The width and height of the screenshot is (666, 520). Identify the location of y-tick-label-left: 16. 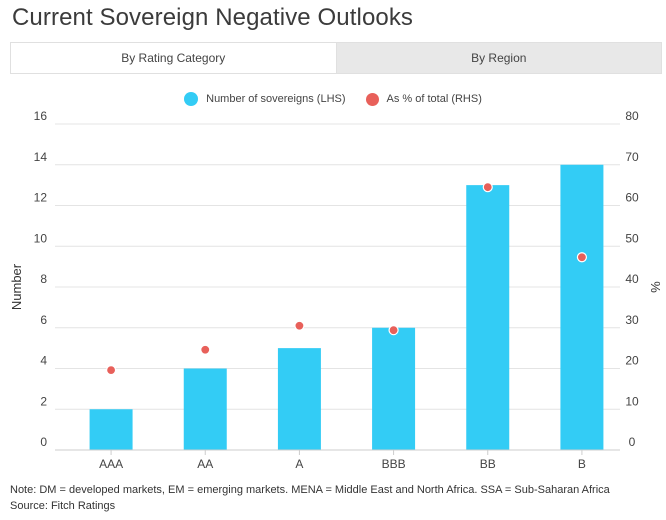
(41, 116).